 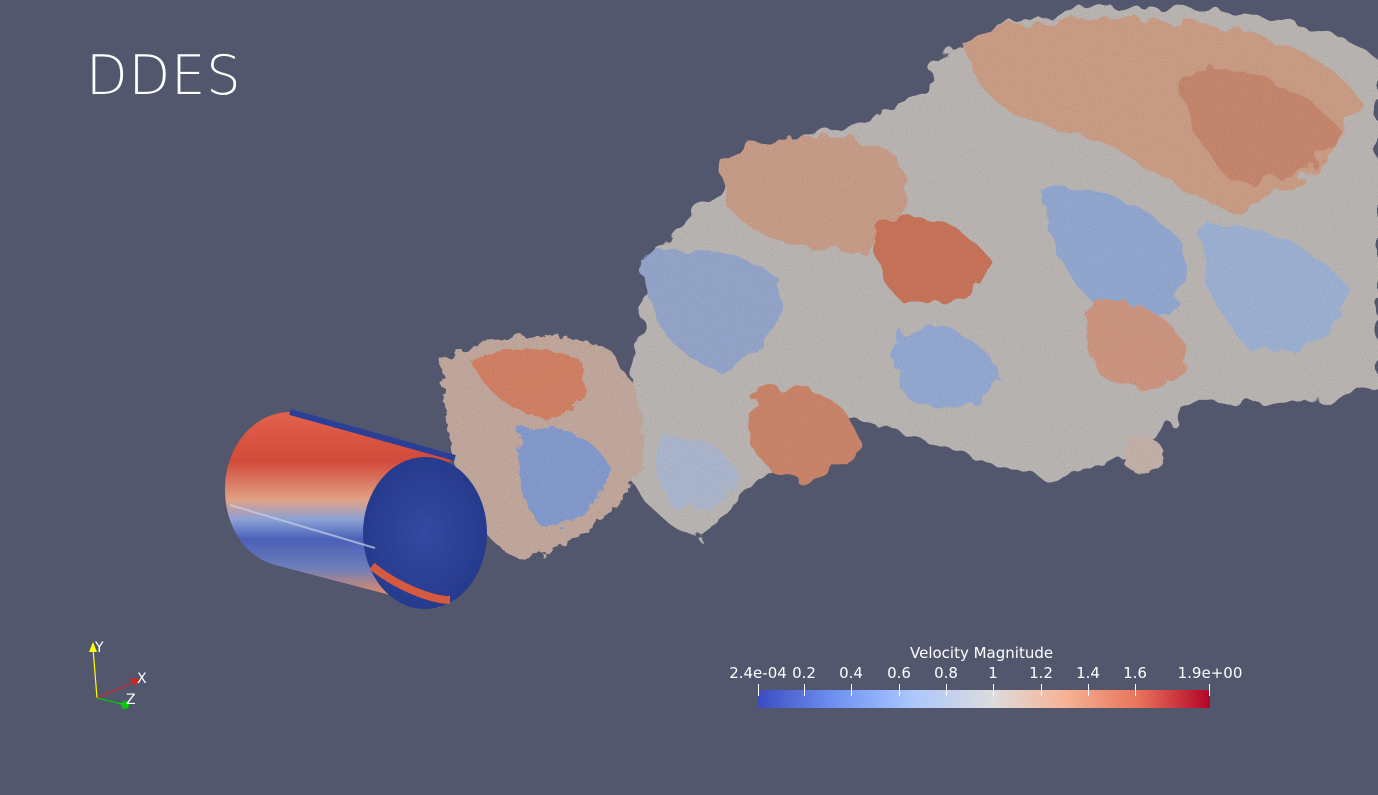 What do you see at coordinates (95, 673) in the screenshot?
I see `y-axis-line` at bounding box center [95, 673].